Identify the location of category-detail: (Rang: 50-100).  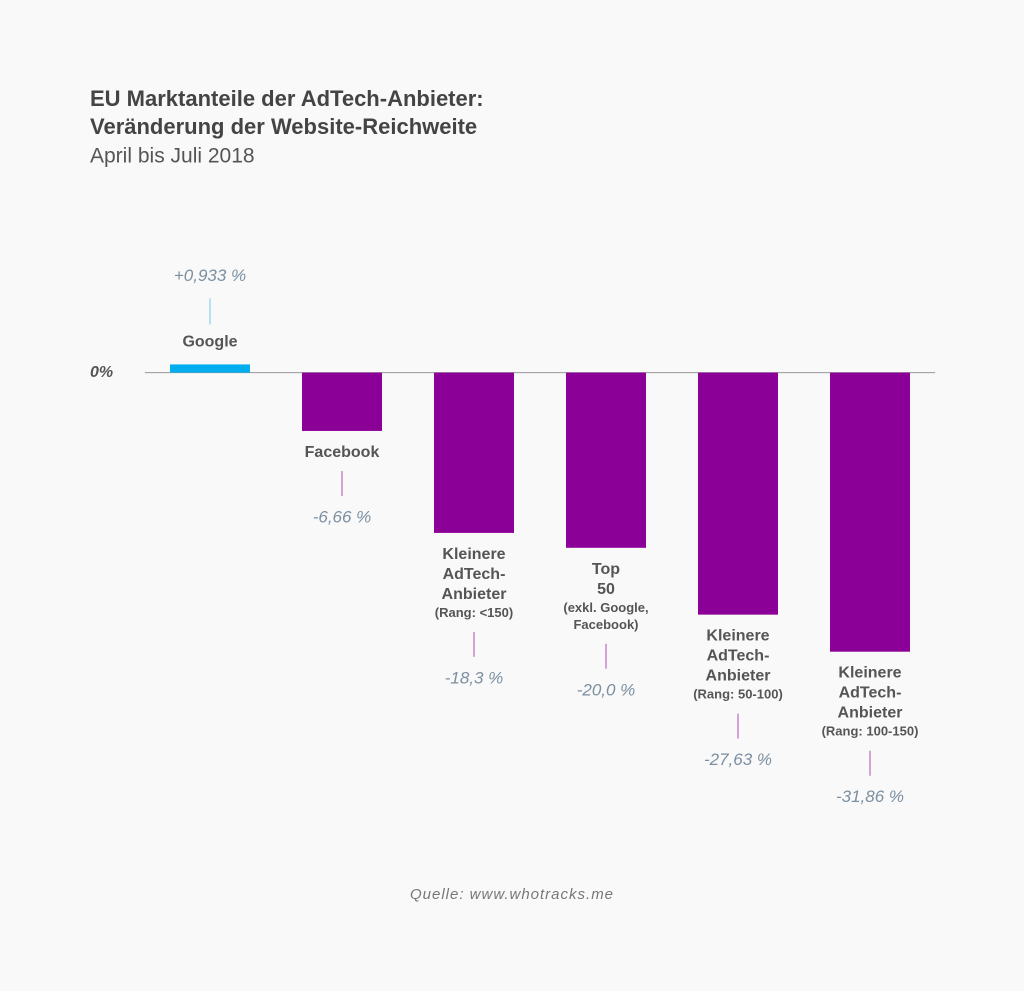
(738, 694).